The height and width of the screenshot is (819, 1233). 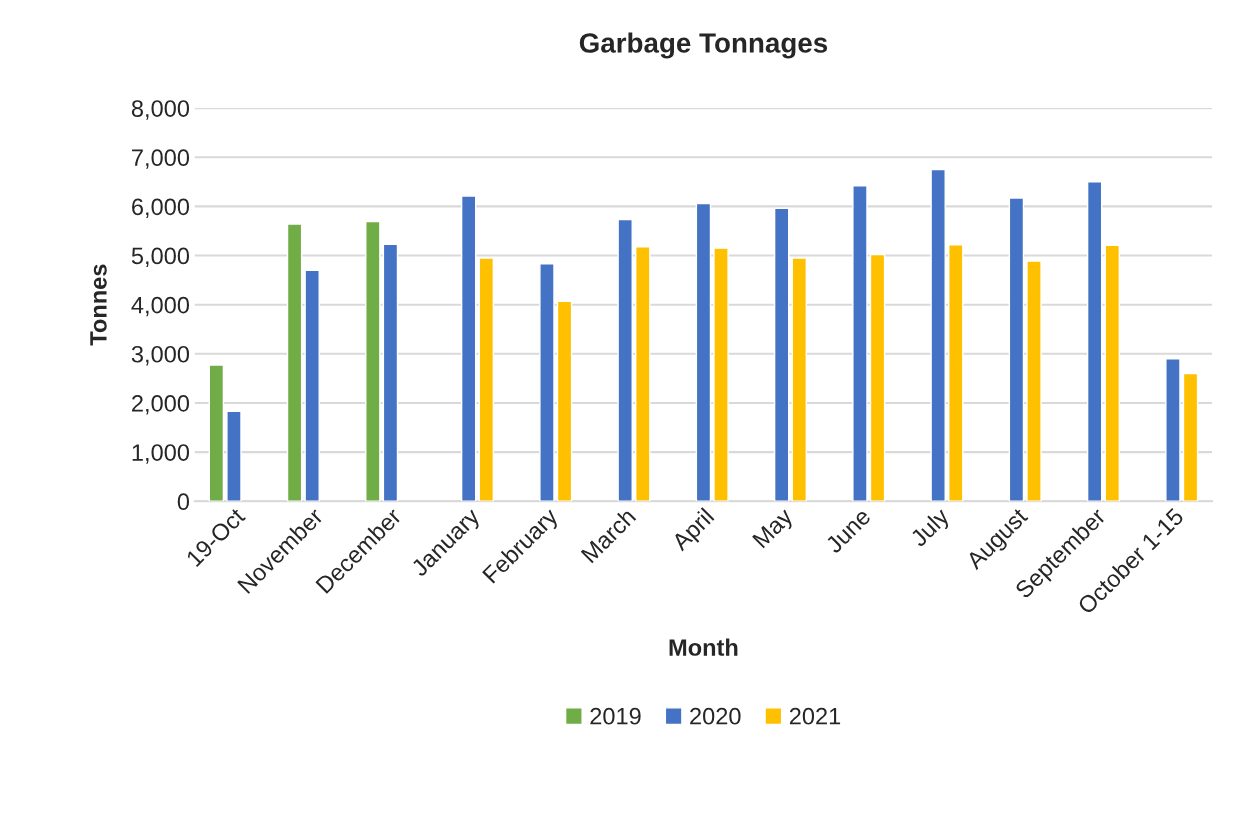 I want to click on x-tick-label: July, so click(x=931, y=529).